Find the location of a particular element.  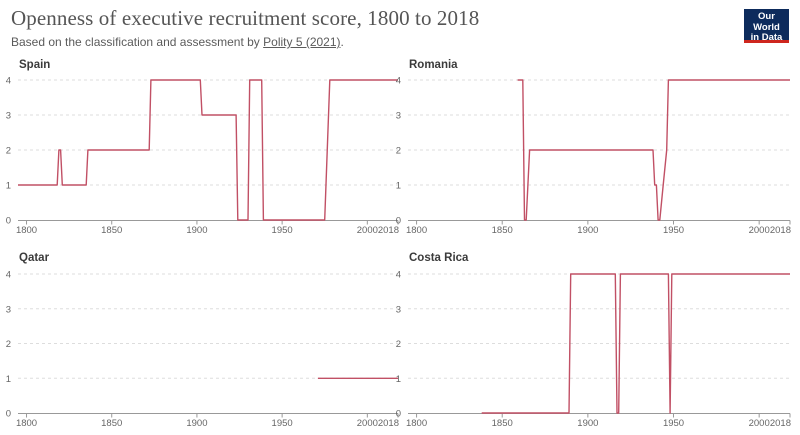

y-tick-label-qatar-2: 2 is located at coordinates (8, 344).